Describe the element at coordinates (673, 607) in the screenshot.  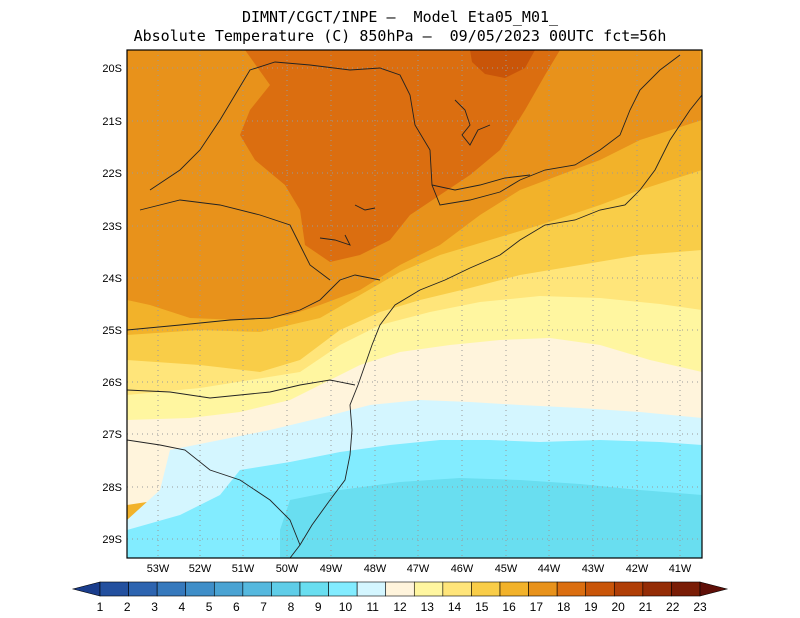
I see `colorbar-label: 22` at that location.